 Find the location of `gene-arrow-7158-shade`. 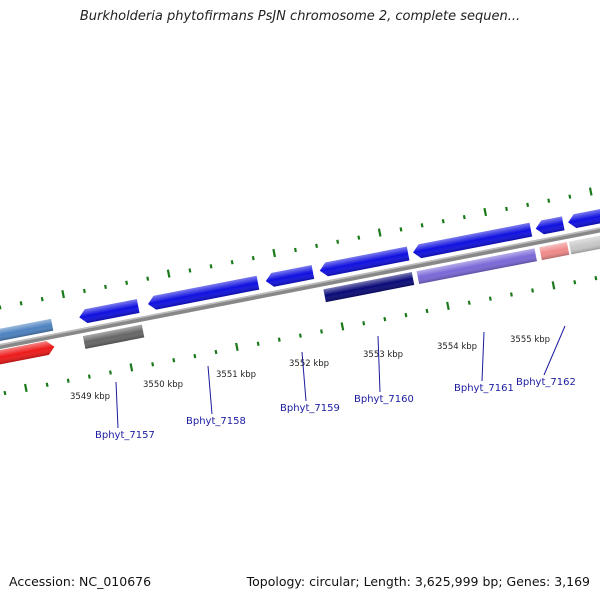

gene-arrow-7158-shade is located at coordinates (203, 292).